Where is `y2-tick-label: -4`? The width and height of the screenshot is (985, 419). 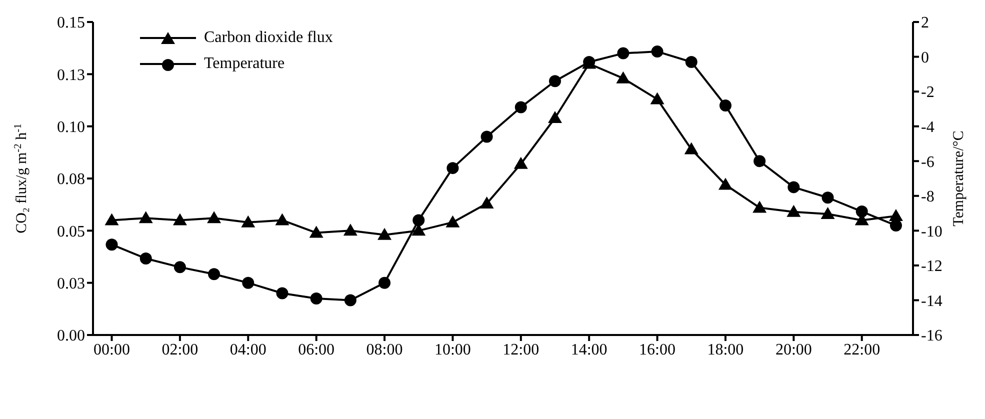
y2-tick-label: -4 is located at coordinates (927, 127).